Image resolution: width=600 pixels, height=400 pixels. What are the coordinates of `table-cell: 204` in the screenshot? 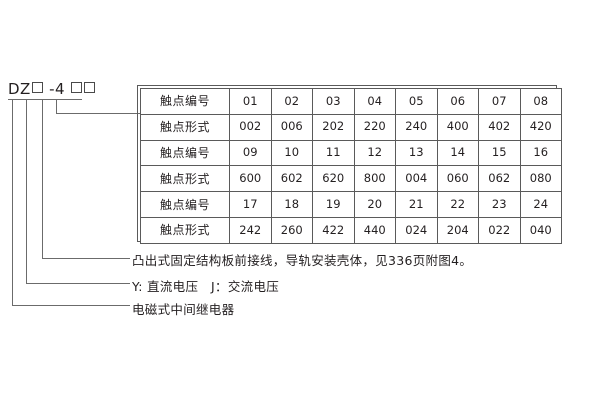 It's located at (457, 230).